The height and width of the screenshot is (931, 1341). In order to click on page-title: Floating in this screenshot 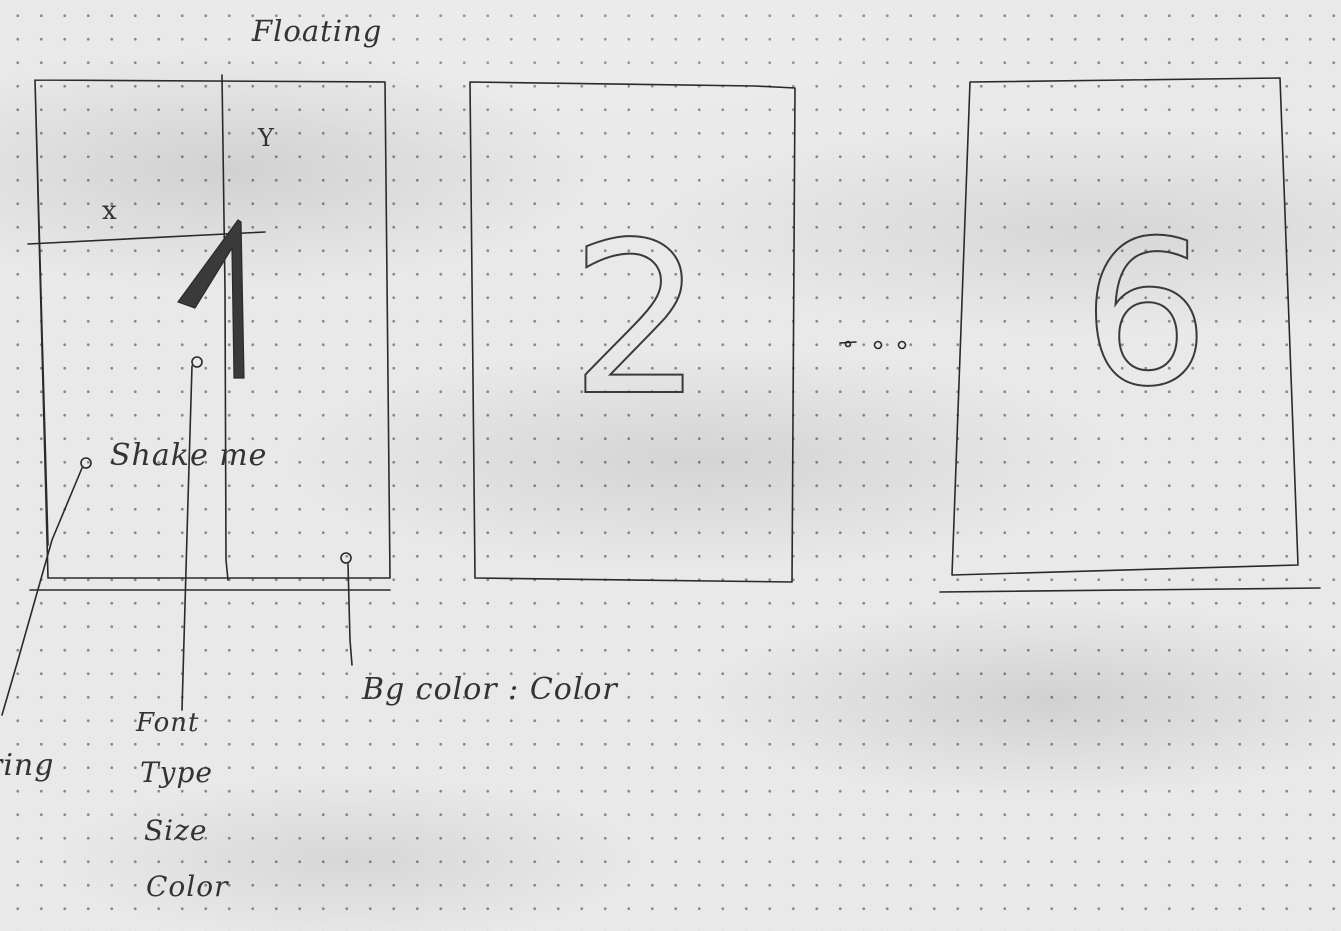, I will do `click(317, 31)`.